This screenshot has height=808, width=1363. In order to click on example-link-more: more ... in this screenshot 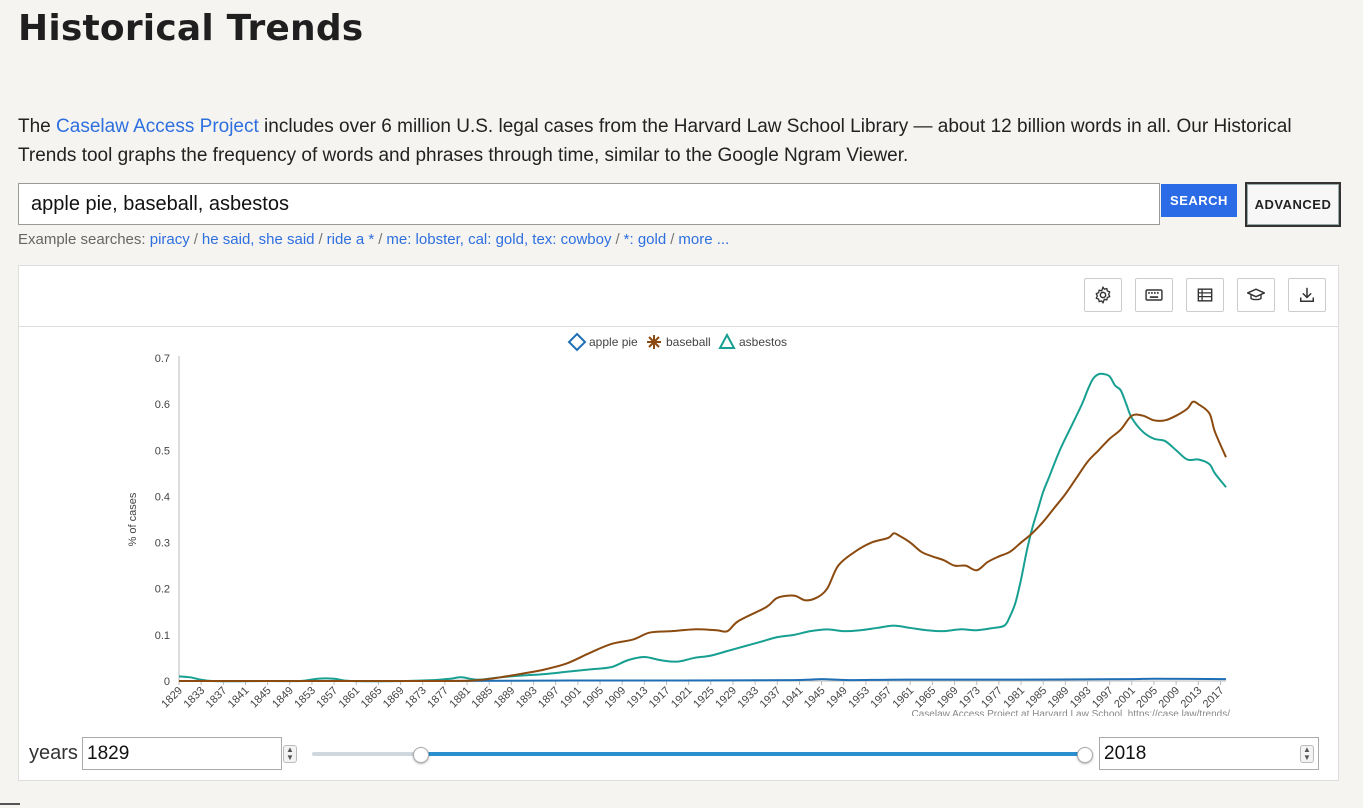, I will do `click(704, 239)`.